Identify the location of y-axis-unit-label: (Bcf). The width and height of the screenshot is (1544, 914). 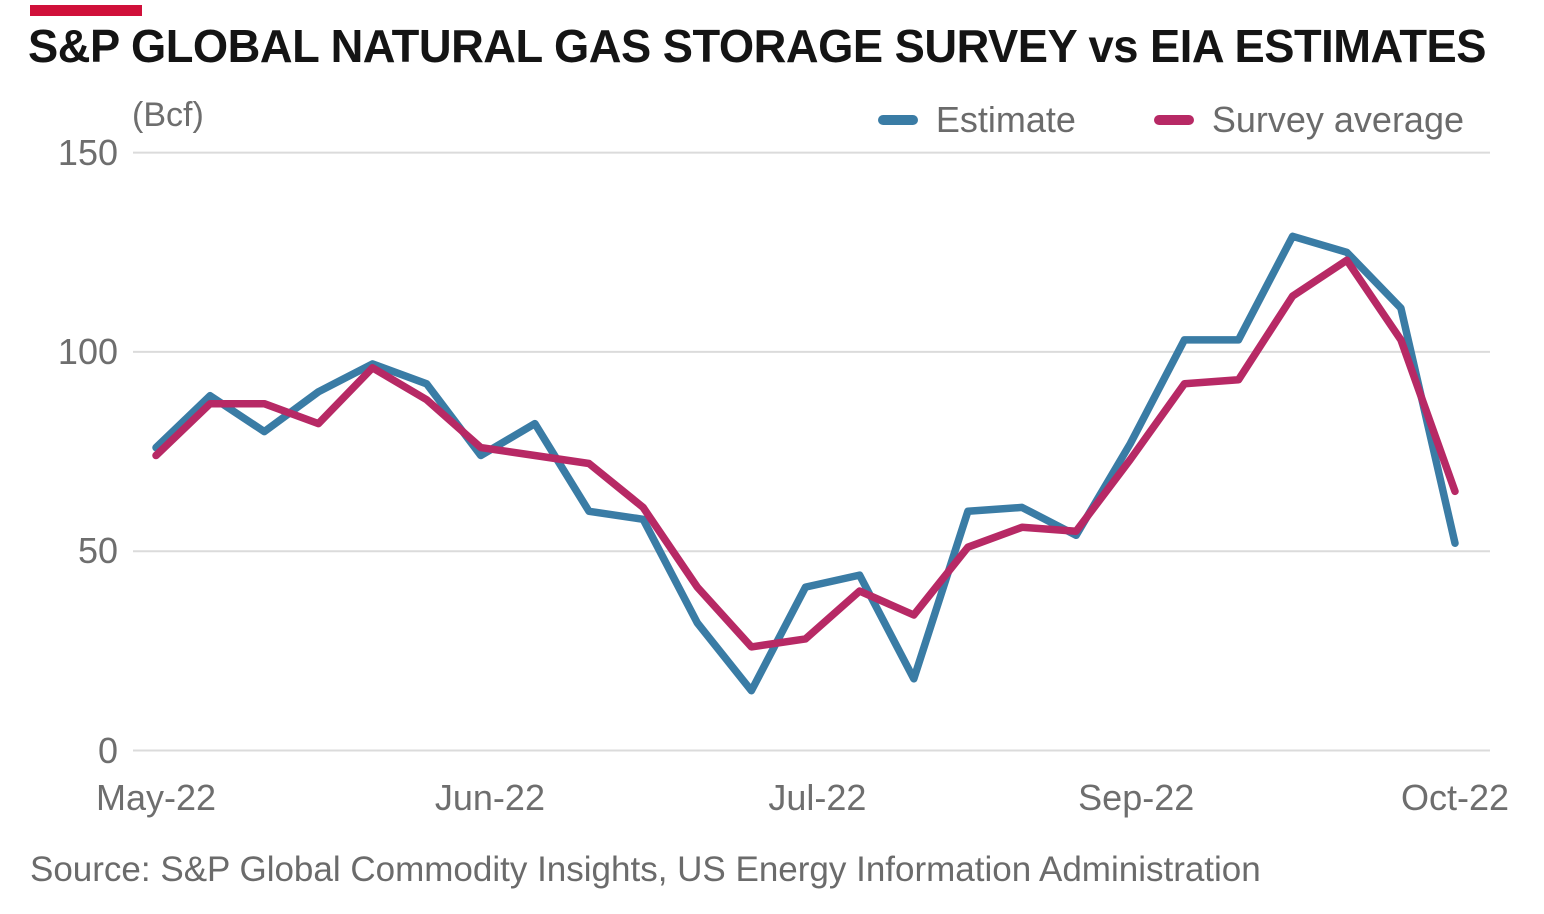
(168, 115).